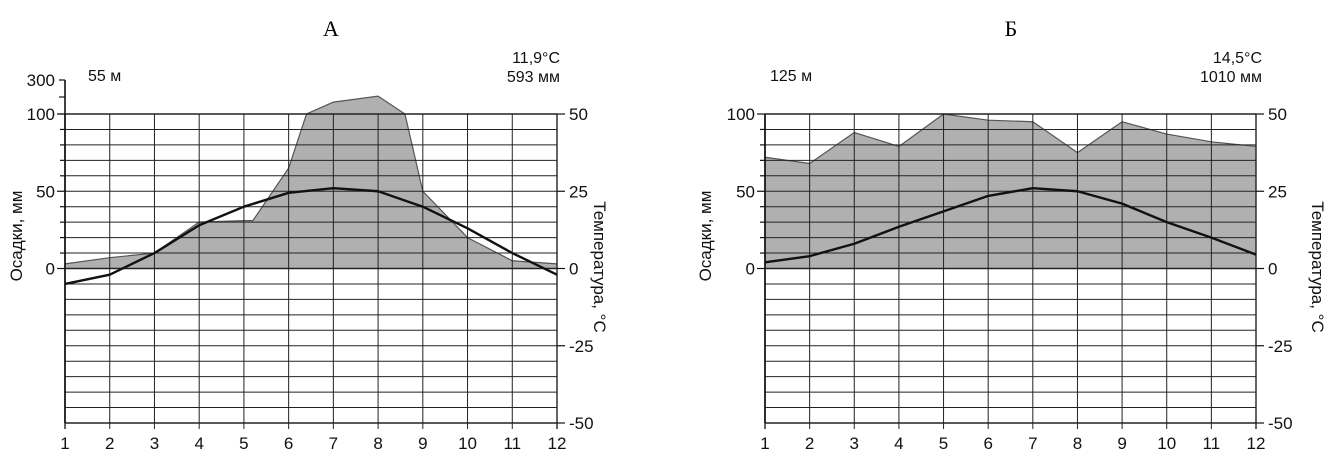 This screenshot has width=1344, height=457. Describe the element at coordinates (311, 182) in the screenshot. I see `precipitation-area` at that location.